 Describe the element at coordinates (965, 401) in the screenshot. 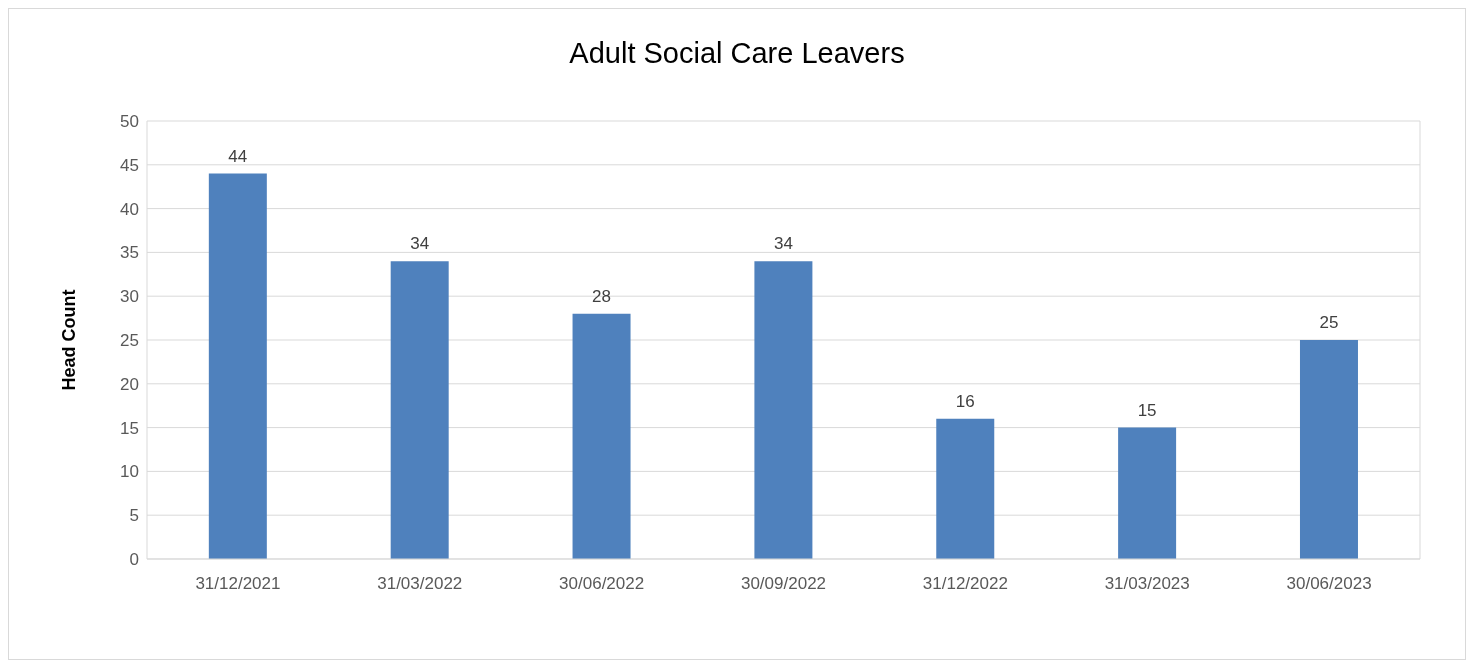

I see `data-label: 16` at that location.